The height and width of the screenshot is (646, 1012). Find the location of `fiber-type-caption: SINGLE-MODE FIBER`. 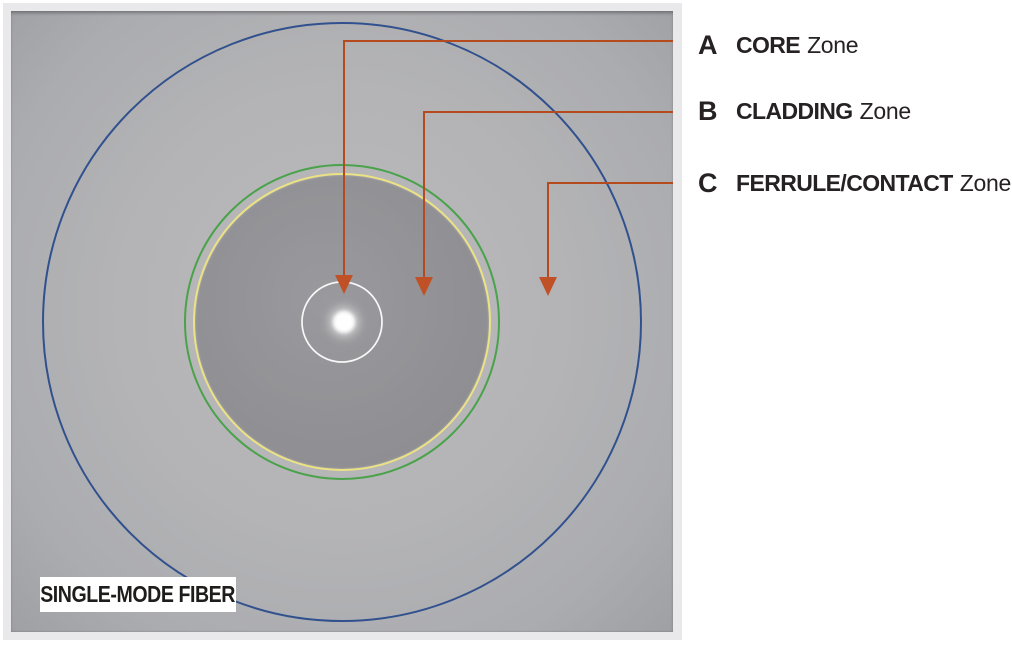

fiber-type-caption: SINGLE-MODE FIBER is located at coordinates (138, 594).